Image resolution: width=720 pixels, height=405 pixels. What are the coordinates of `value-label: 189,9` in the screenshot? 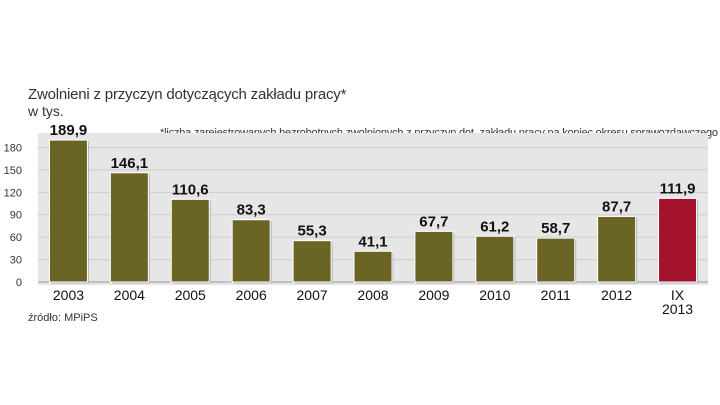 It's located at (69, 130).